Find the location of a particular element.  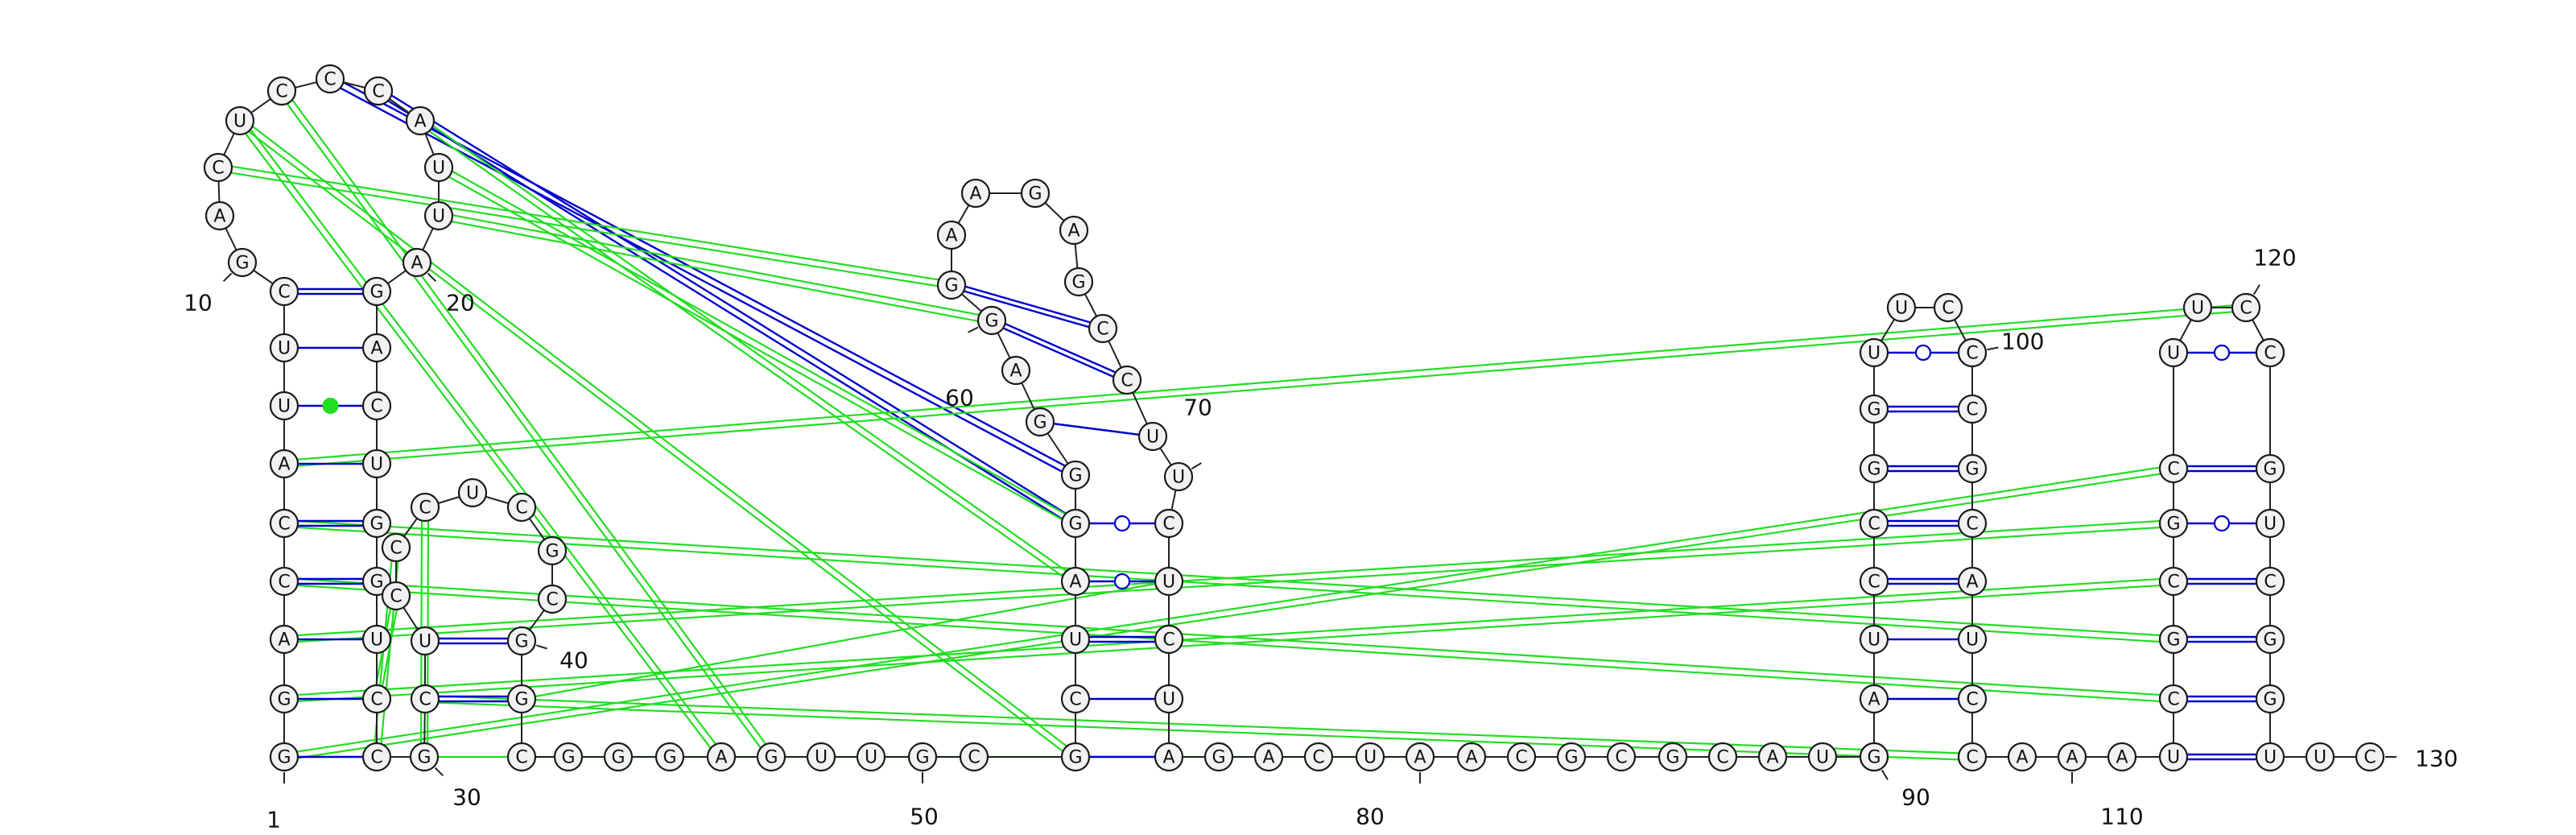

pair-symbol is located at coordinates (1122, 581).